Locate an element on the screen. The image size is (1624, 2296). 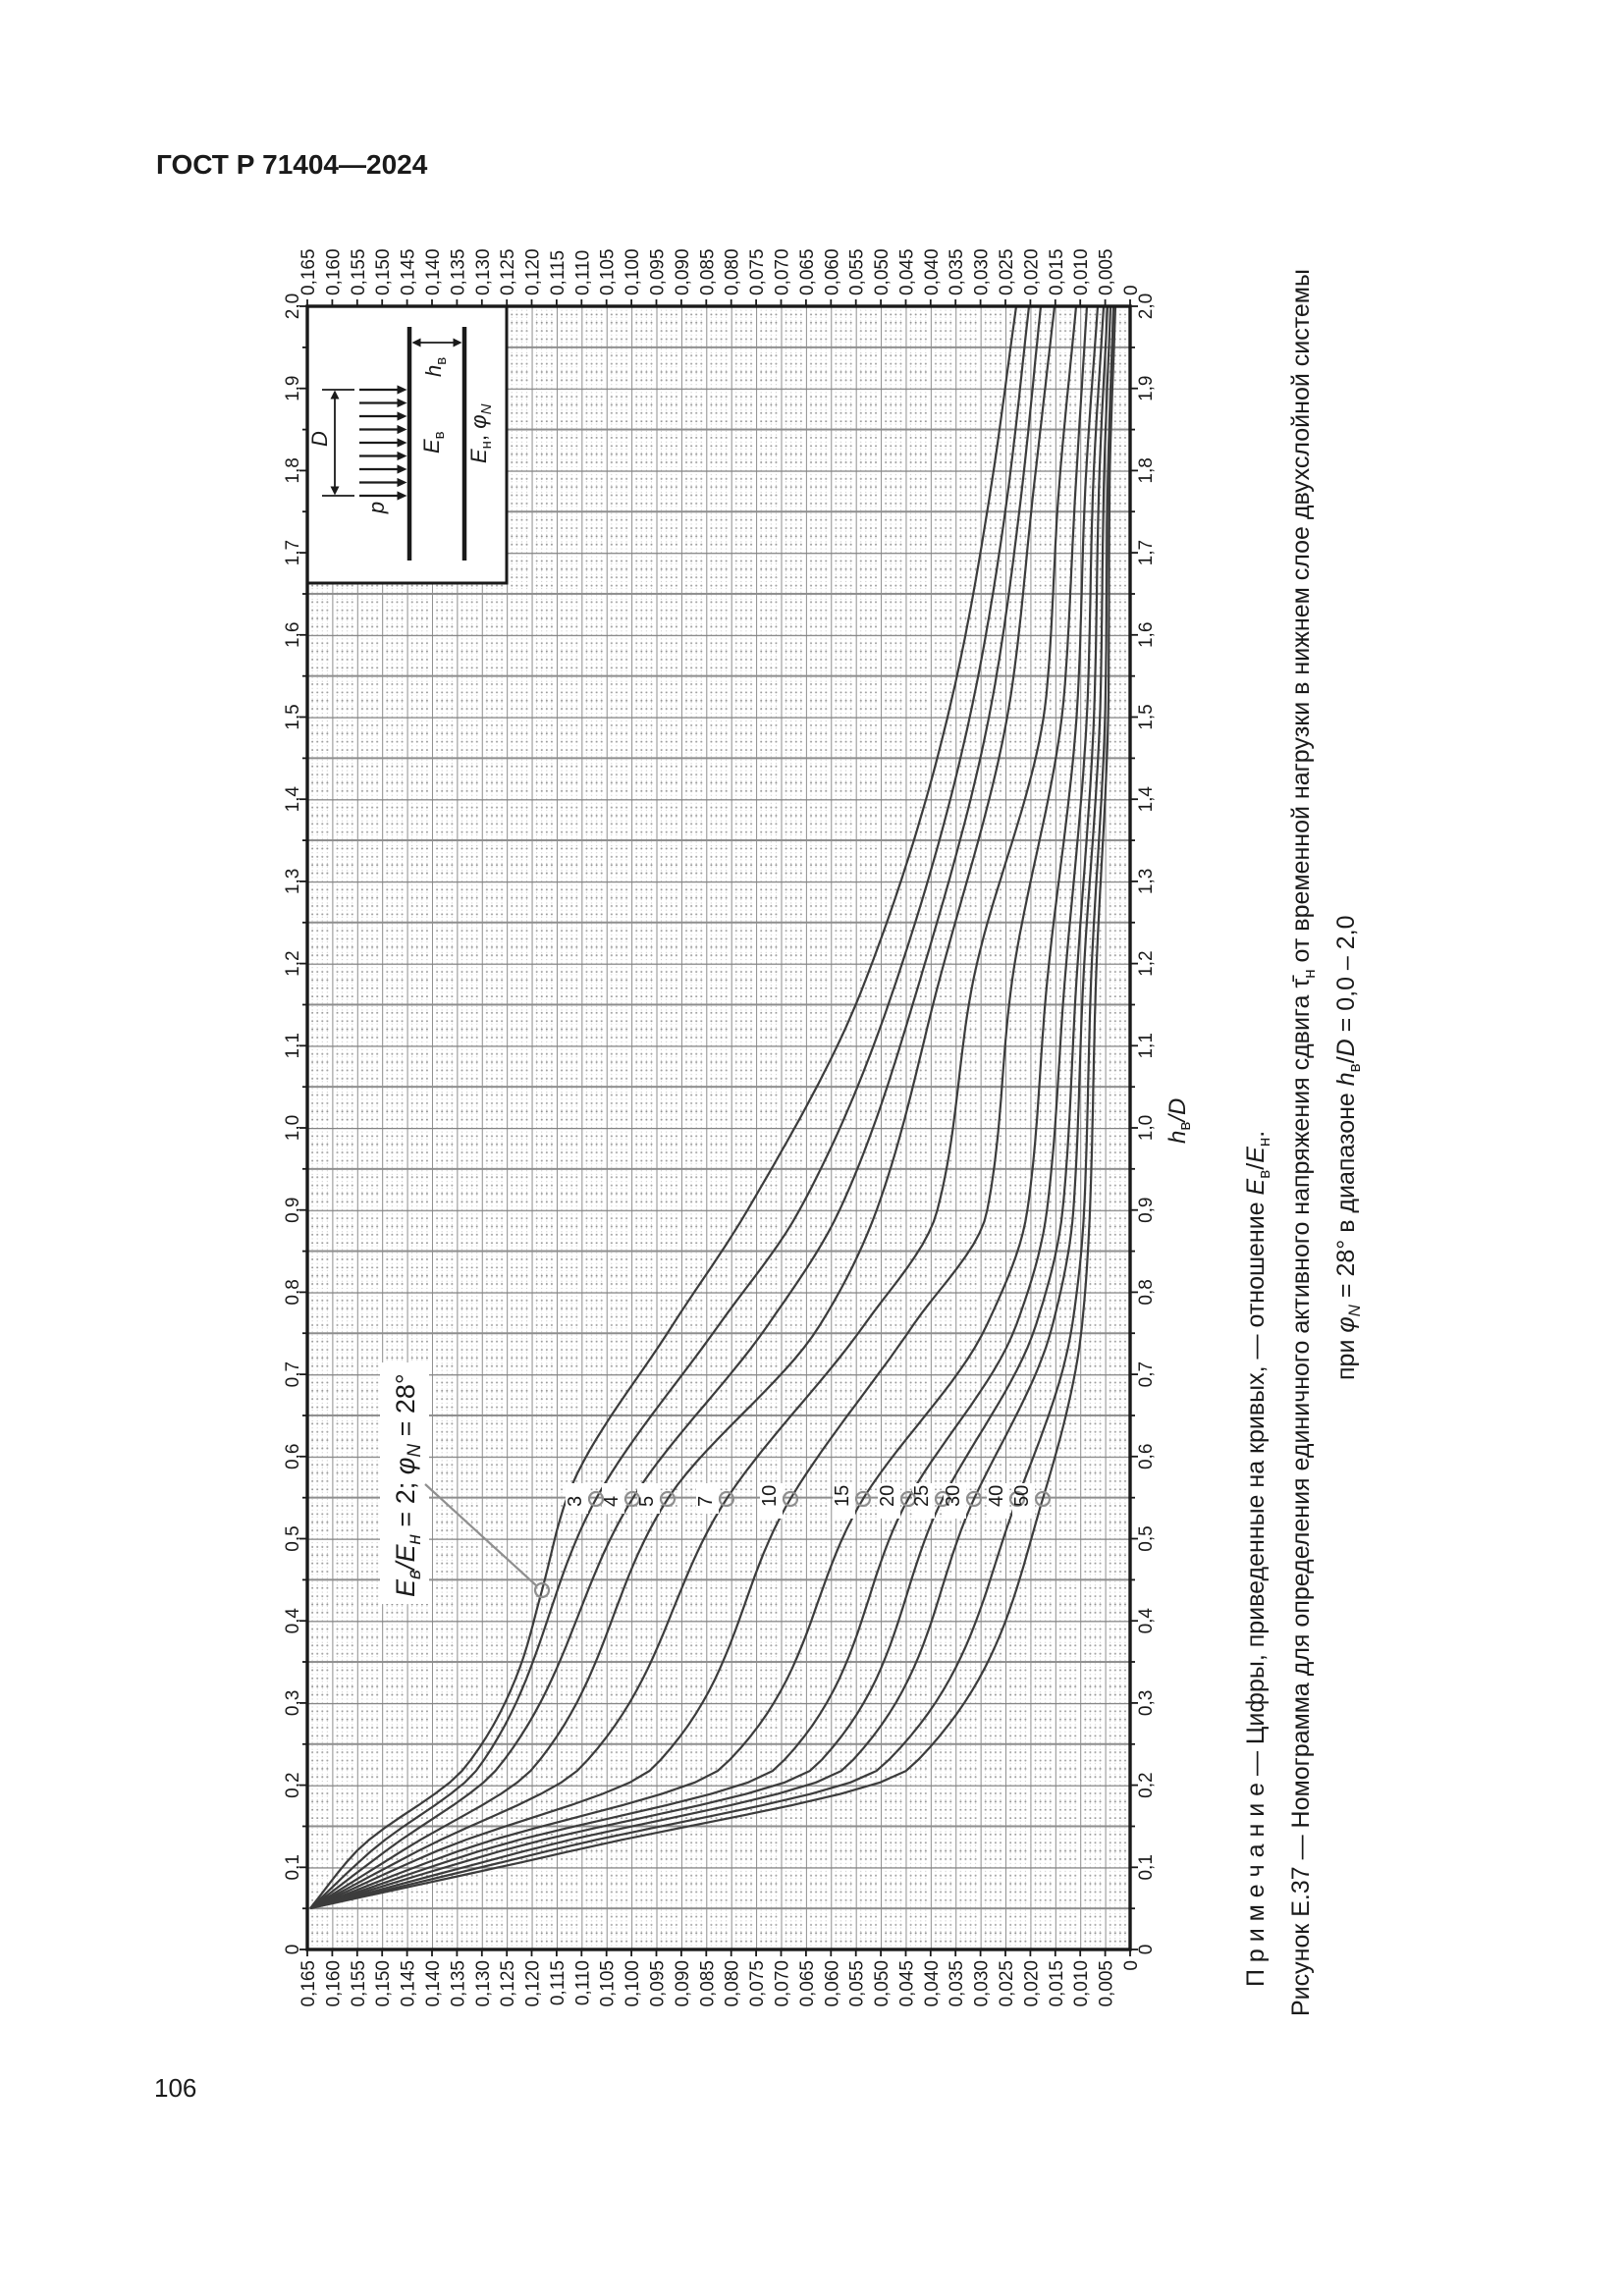
svg-text: 0,050 is located at coordinates (882, 1983).